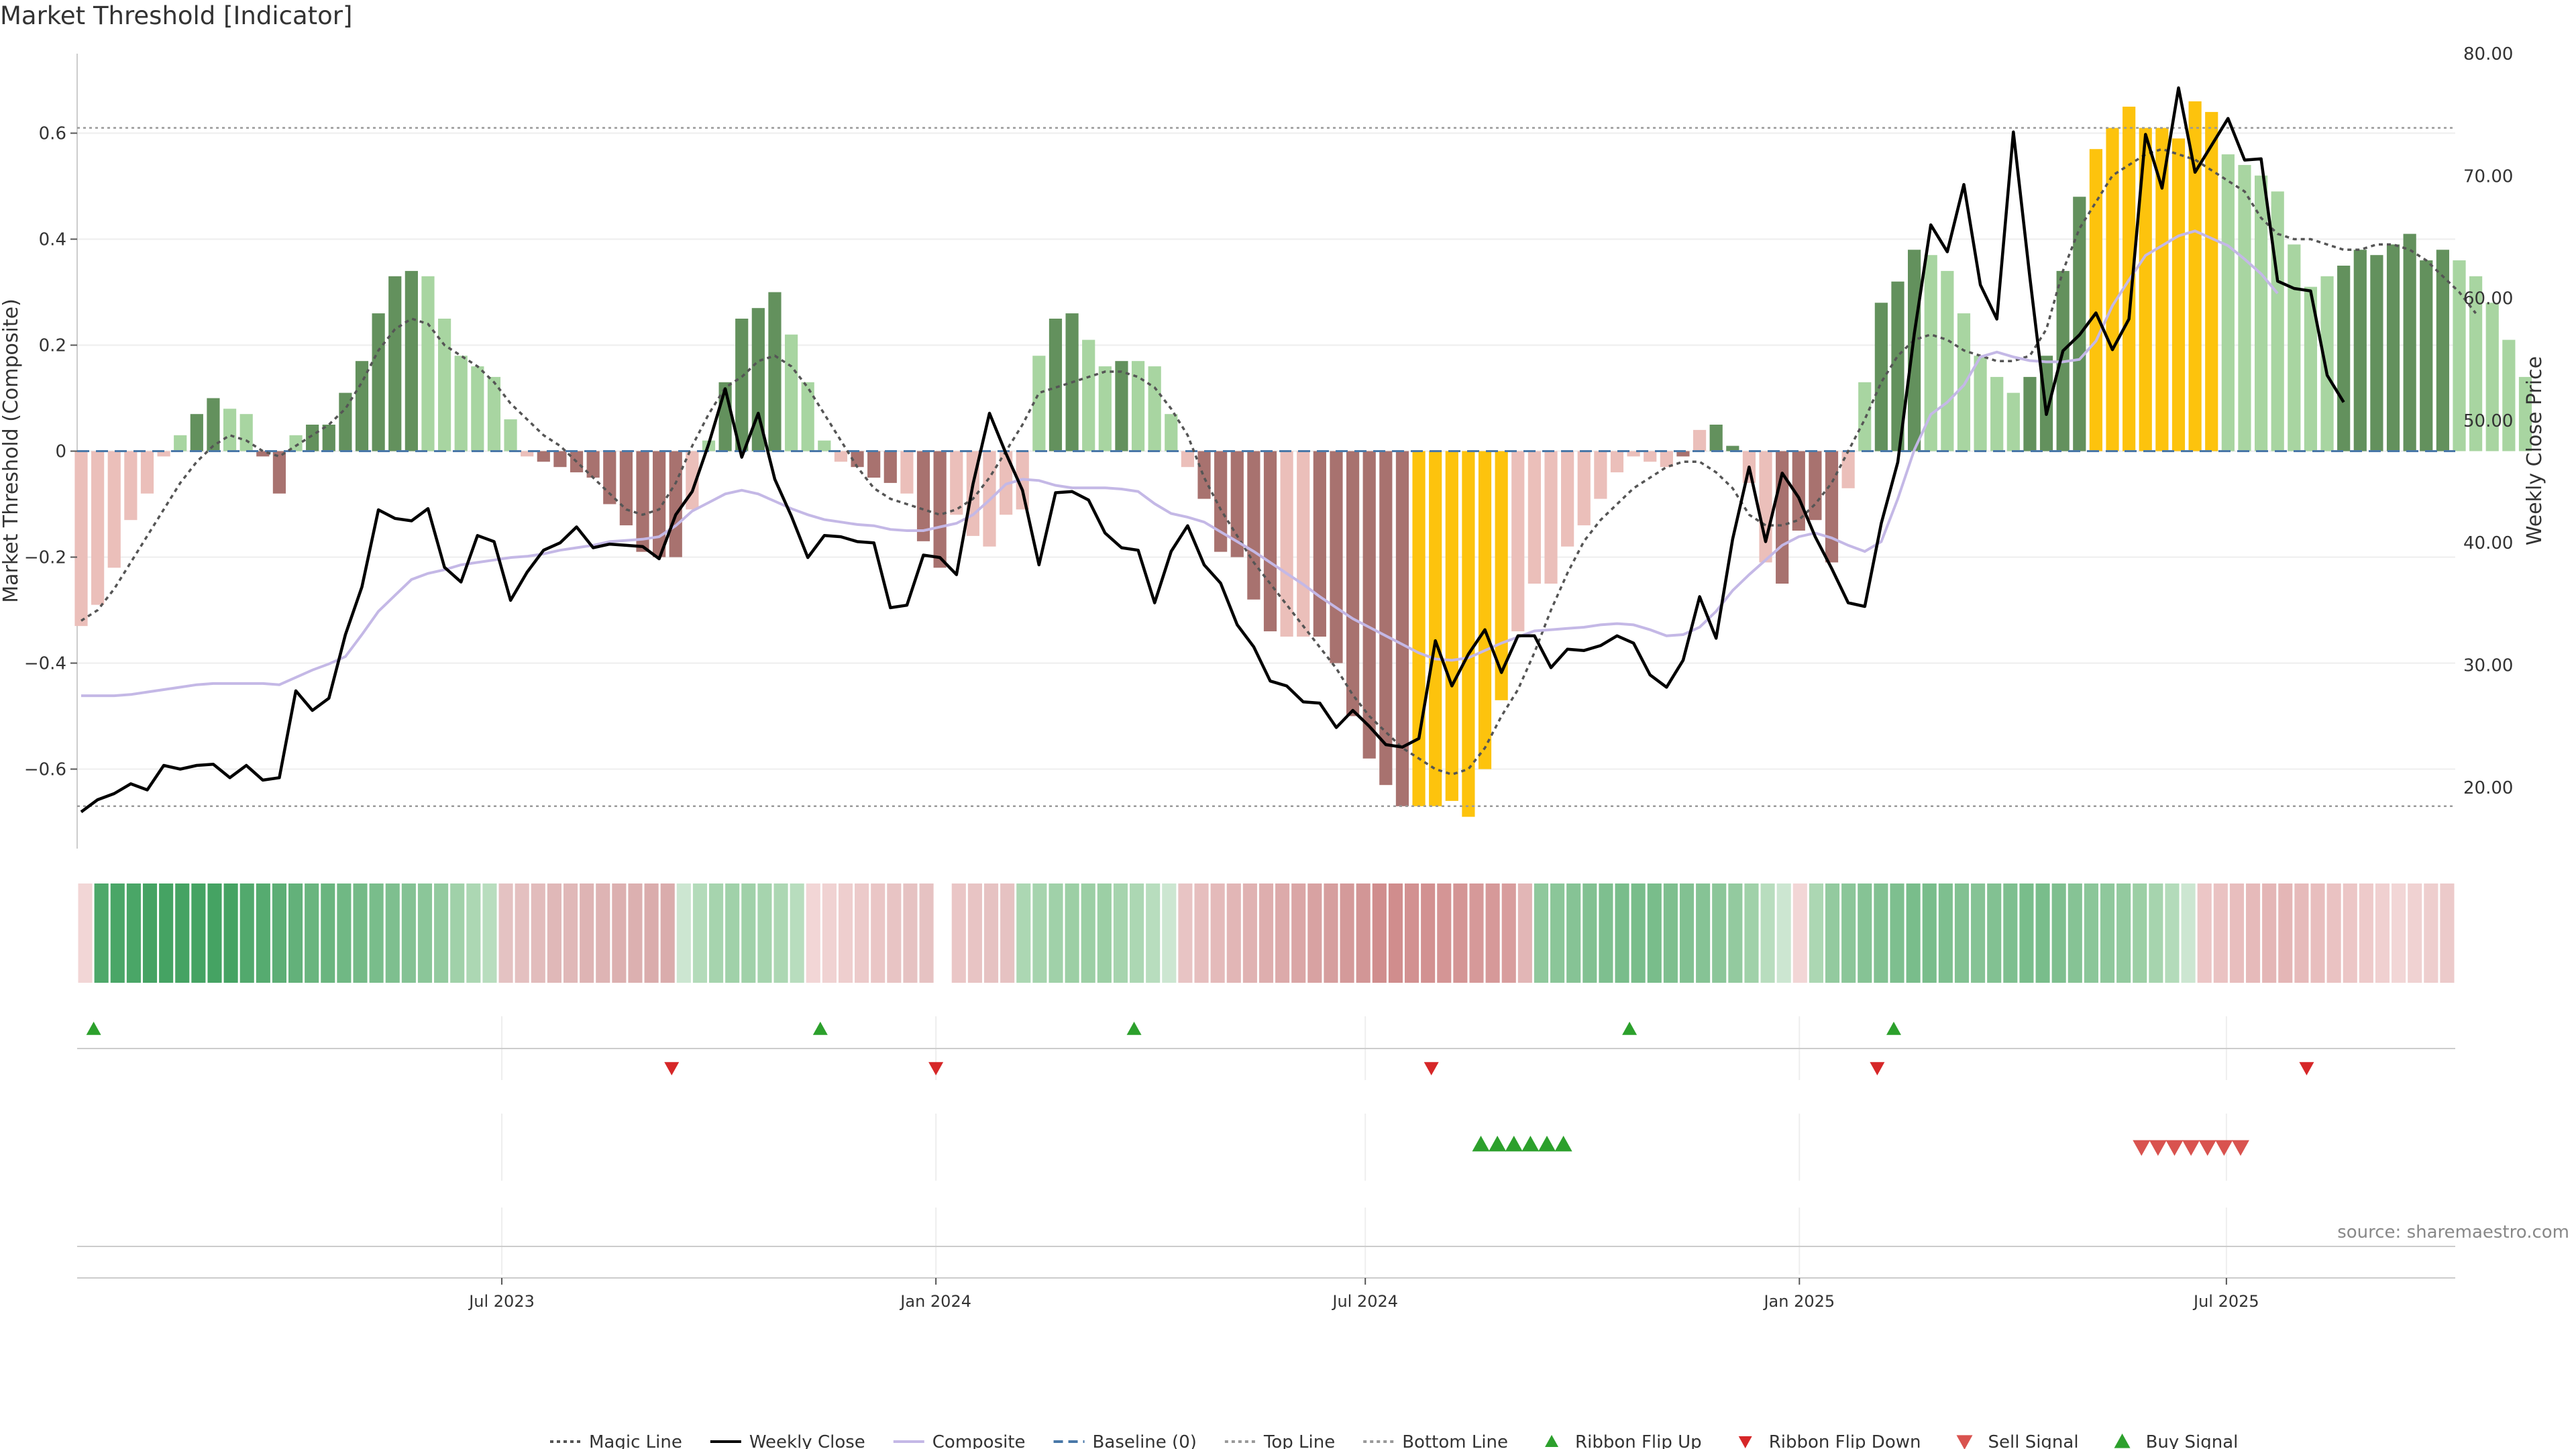  What do you see at coordinates (1829, 1440) in the screenshot?
I see `legend-item: Ribbon Flip Down` at bounding box center [1829, 1440].